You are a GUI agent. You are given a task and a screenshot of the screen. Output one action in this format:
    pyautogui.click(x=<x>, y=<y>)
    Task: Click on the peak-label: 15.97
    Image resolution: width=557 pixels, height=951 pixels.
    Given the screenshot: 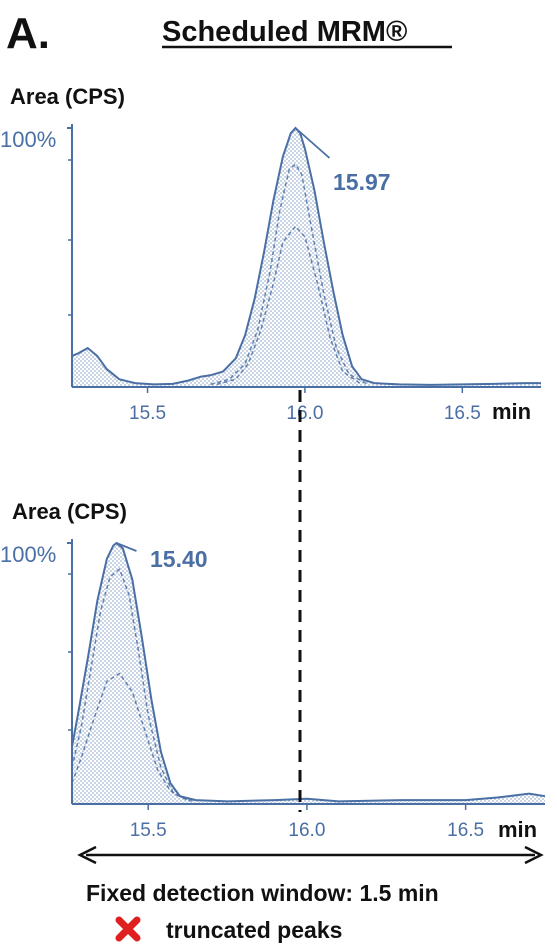 What is the action you would take?
    pyautogui.click(x=362, y=182)
    